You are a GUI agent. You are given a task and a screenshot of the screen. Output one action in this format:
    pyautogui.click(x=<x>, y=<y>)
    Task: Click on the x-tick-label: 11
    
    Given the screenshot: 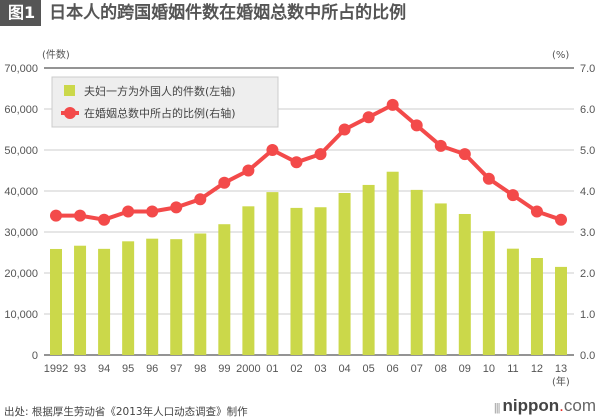 What is the action you would take?
    pyautogui.click(x=512, y=369)
    